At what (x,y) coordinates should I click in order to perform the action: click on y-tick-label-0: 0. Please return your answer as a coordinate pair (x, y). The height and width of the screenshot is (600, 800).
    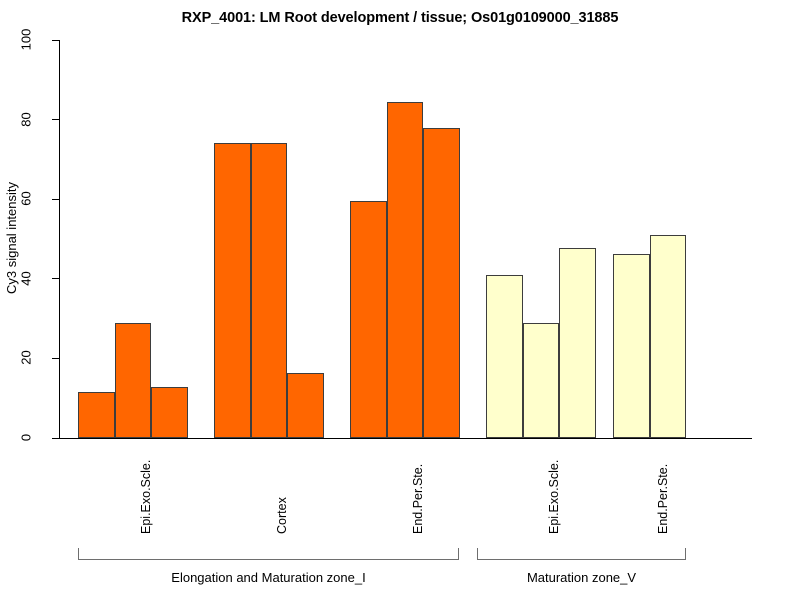
    Looking at the image, I should click on (26, 437).